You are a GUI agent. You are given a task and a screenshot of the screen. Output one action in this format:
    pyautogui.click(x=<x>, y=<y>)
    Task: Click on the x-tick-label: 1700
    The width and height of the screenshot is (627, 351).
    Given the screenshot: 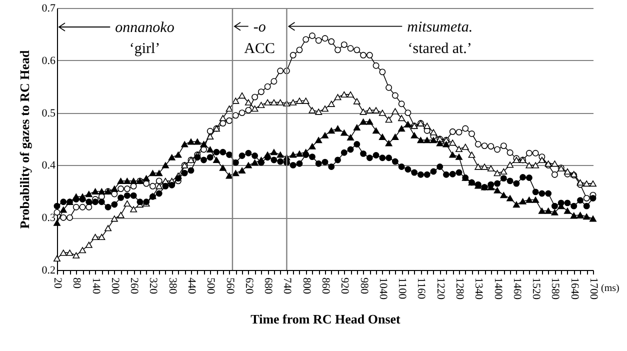 What is the action you would take?
    pyautogui.click(x=594, y=289)
    